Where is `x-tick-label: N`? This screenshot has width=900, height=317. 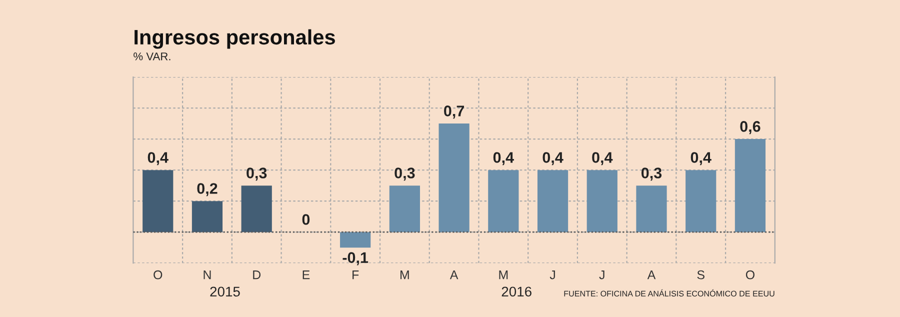 x-tick-label: N is located at coordinates (207, 275).